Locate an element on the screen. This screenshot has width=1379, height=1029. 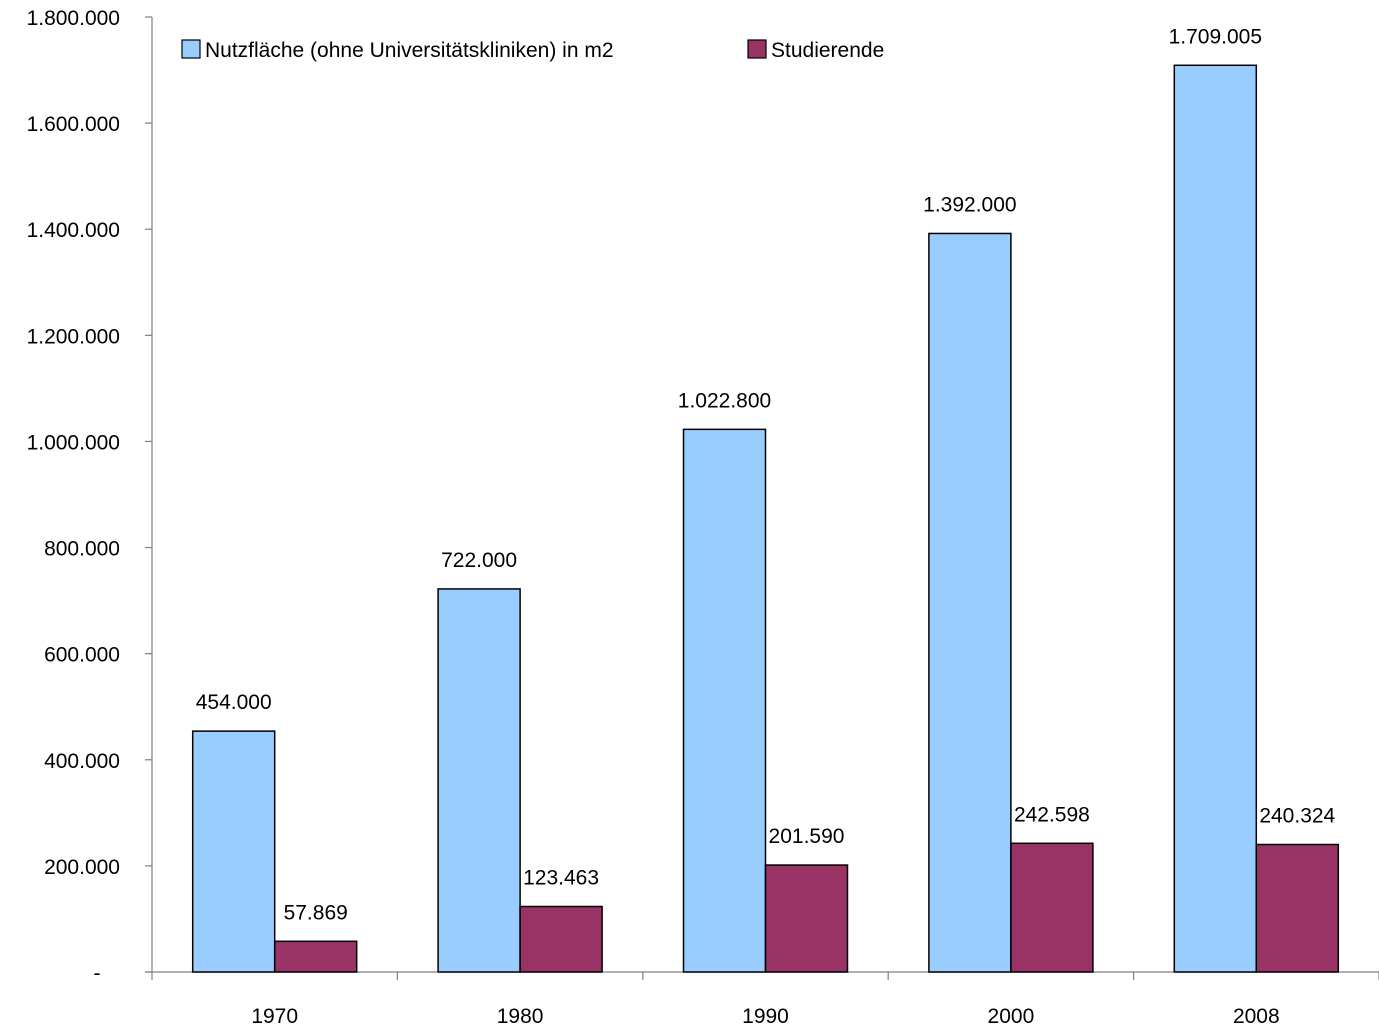
data-label: 242.598 is located at coordinates (1052, 814).